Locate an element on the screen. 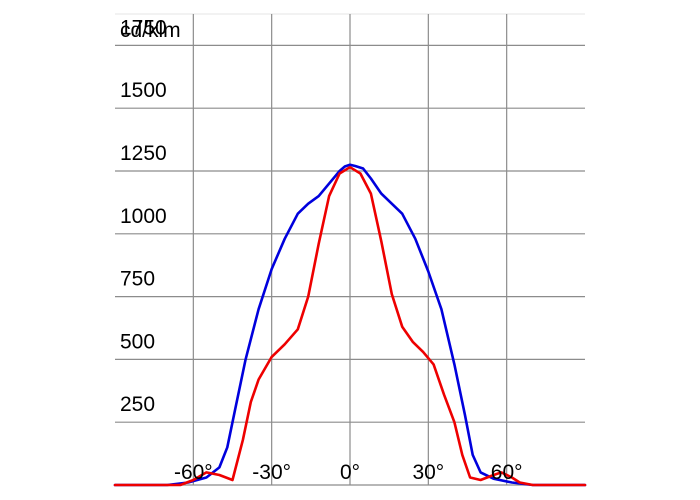 The height and width of the screenshot is (500, 700). y-tick-label: 500 is located at coordinates (137, 341).